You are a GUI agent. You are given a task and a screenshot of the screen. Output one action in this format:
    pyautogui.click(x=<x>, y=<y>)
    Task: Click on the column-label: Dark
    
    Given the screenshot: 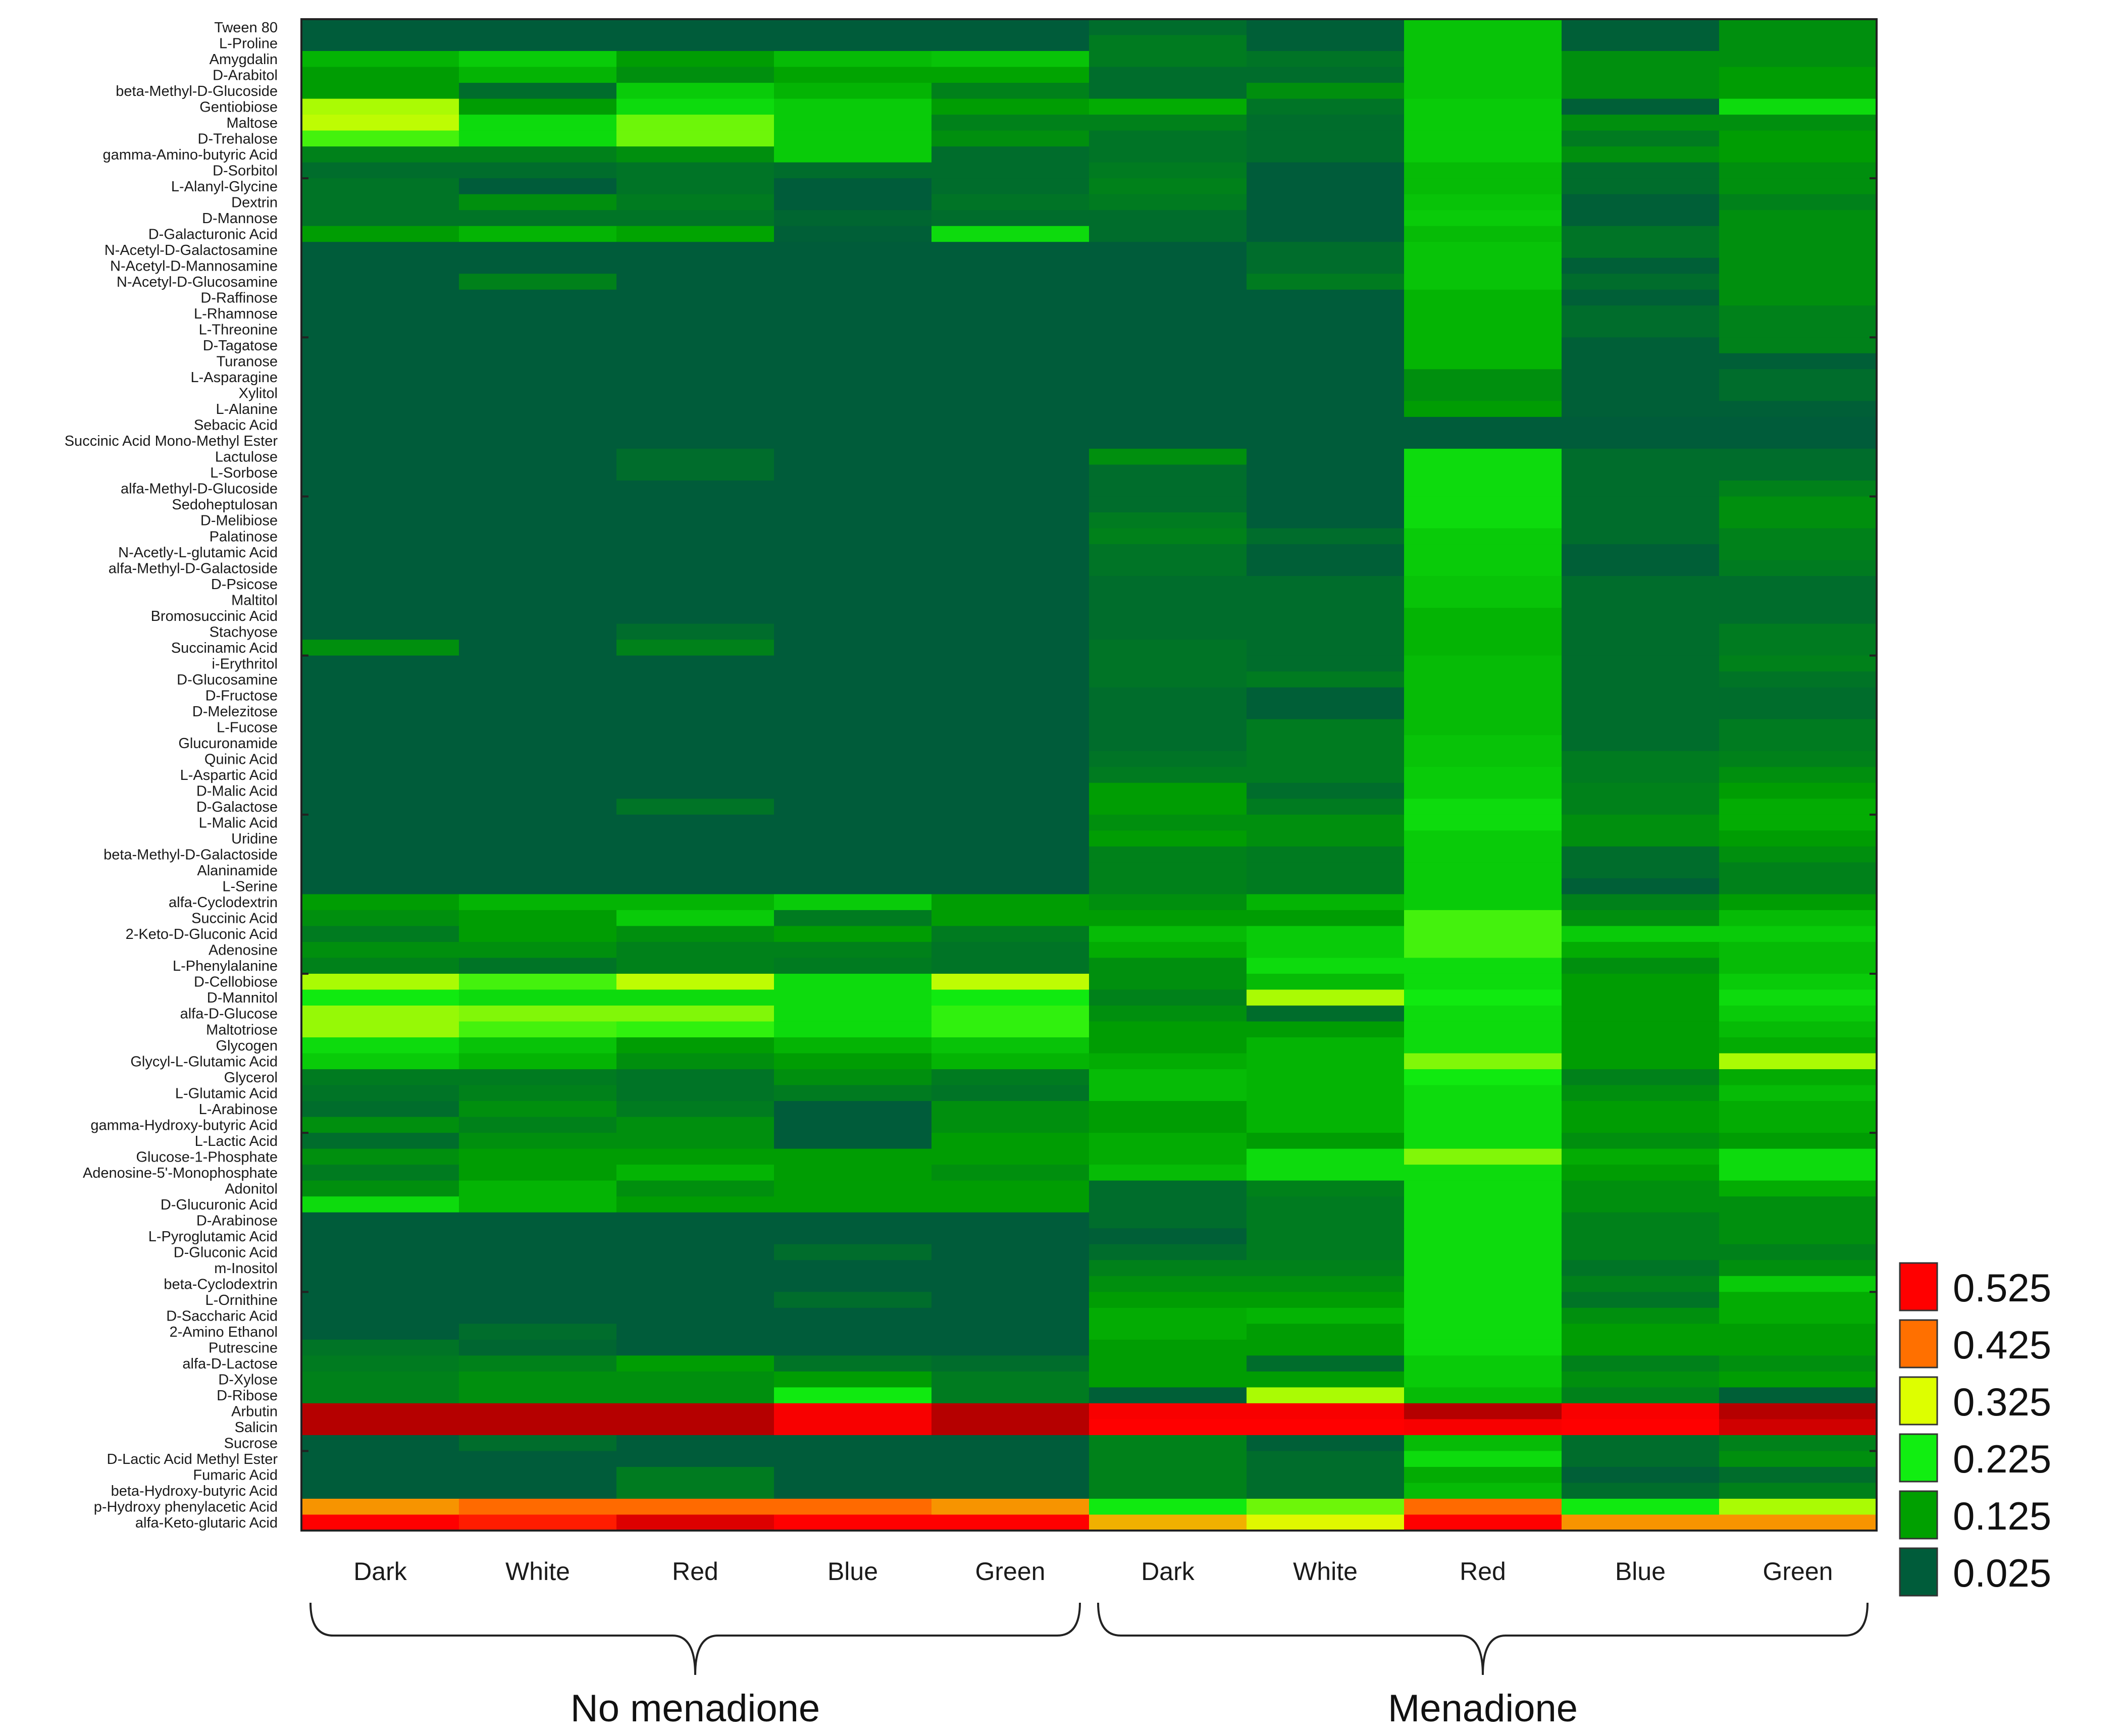 What is the action you would take?
    pyautogui.click(x=1168, y=1571)
    